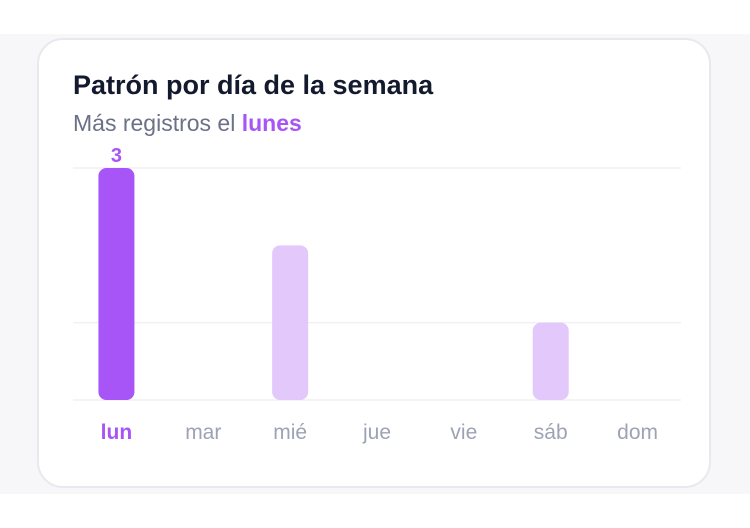 Image resolution: width=750 pixels, height=528 pixels. Describe the element at coordinates (290, 432) in the screenshot. I see `x-tick-label-mié: mié` at that location.